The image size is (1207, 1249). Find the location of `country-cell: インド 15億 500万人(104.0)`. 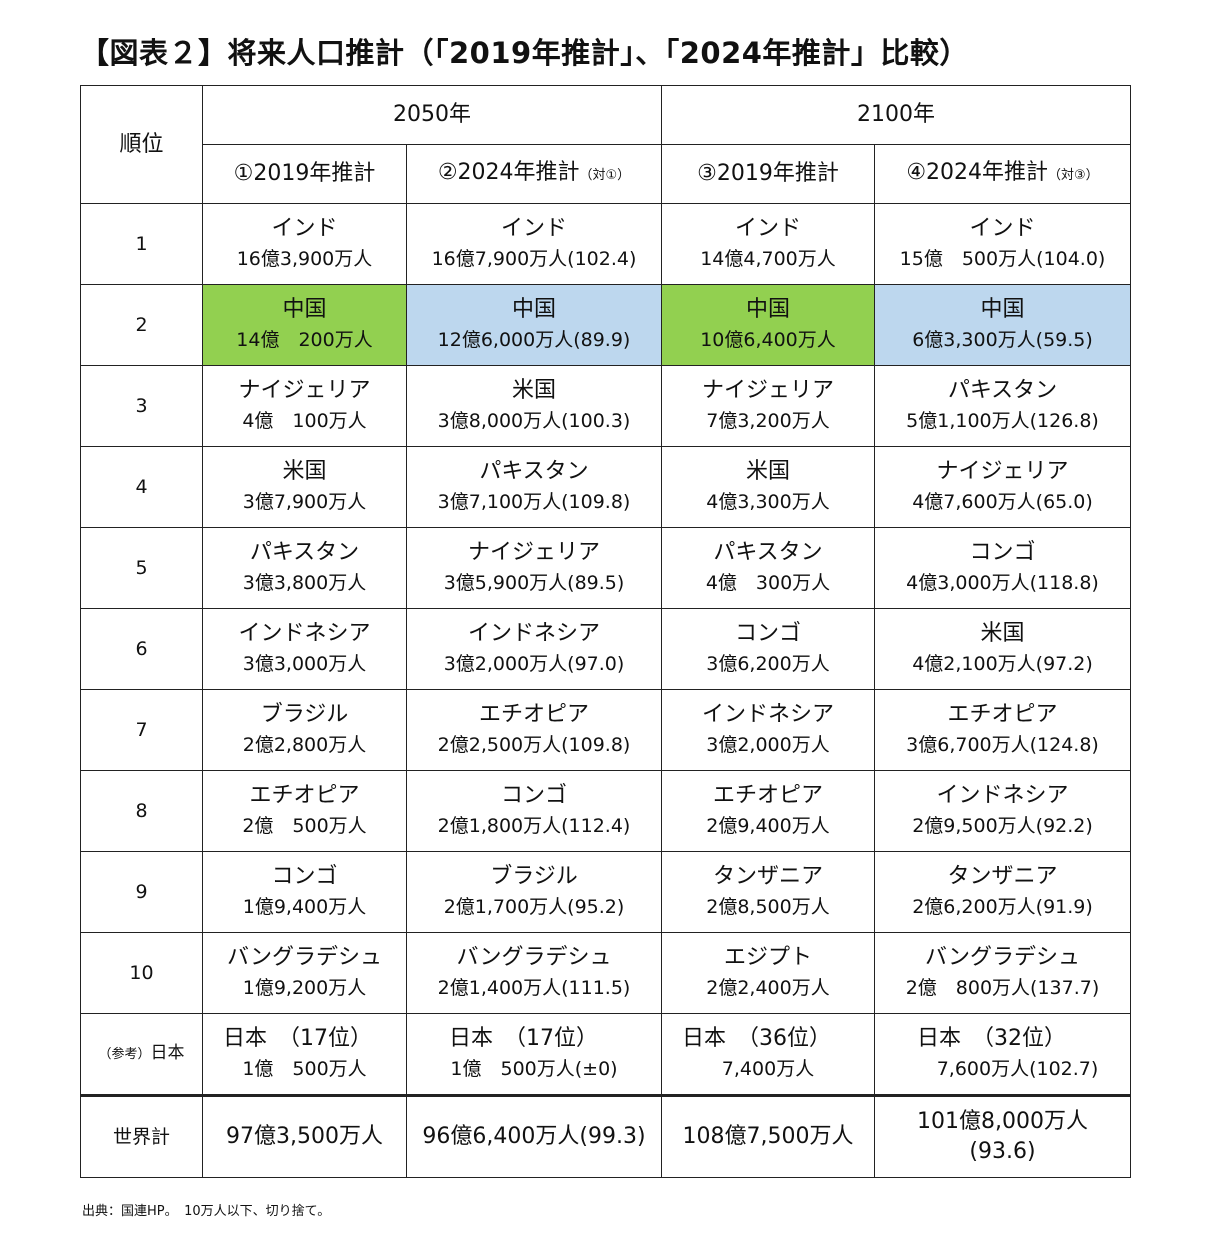

country-cell: インド 15億 500万人(104.0) is located at coordinates (1002, 244).